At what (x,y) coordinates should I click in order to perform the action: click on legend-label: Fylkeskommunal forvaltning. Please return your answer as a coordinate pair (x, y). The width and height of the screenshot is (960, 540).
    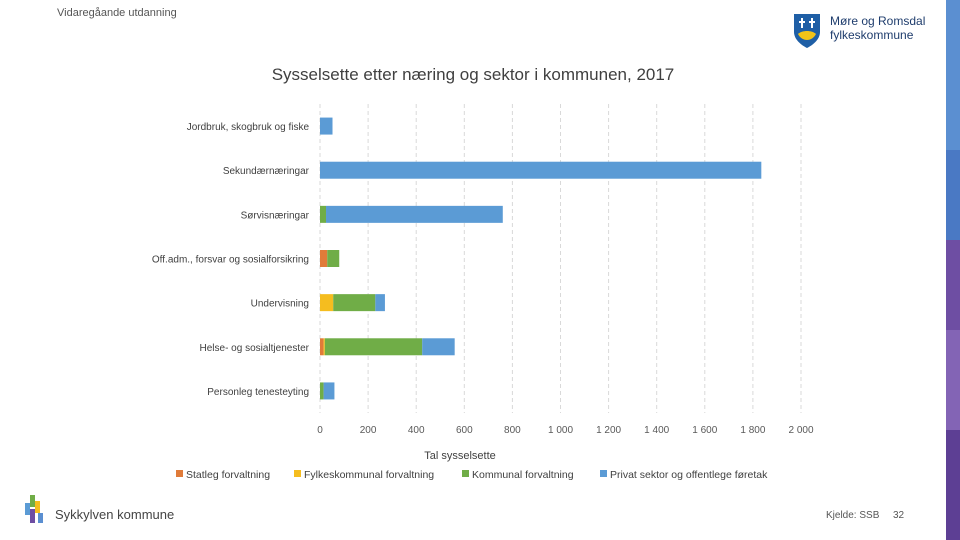
    Looking at the image, I should click on (369, 475).